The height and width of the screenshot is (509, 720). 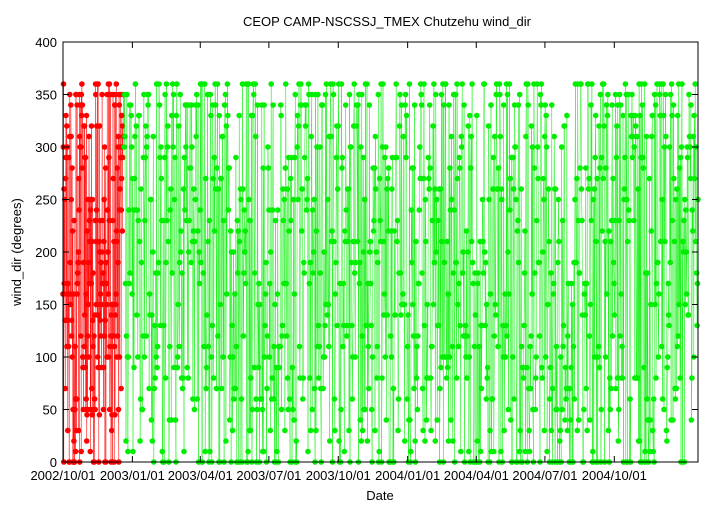 What do you see at coordinates (50, 410) in the screenshot?
I see `y-tick-label: 50` at bounding box center [50, 410].